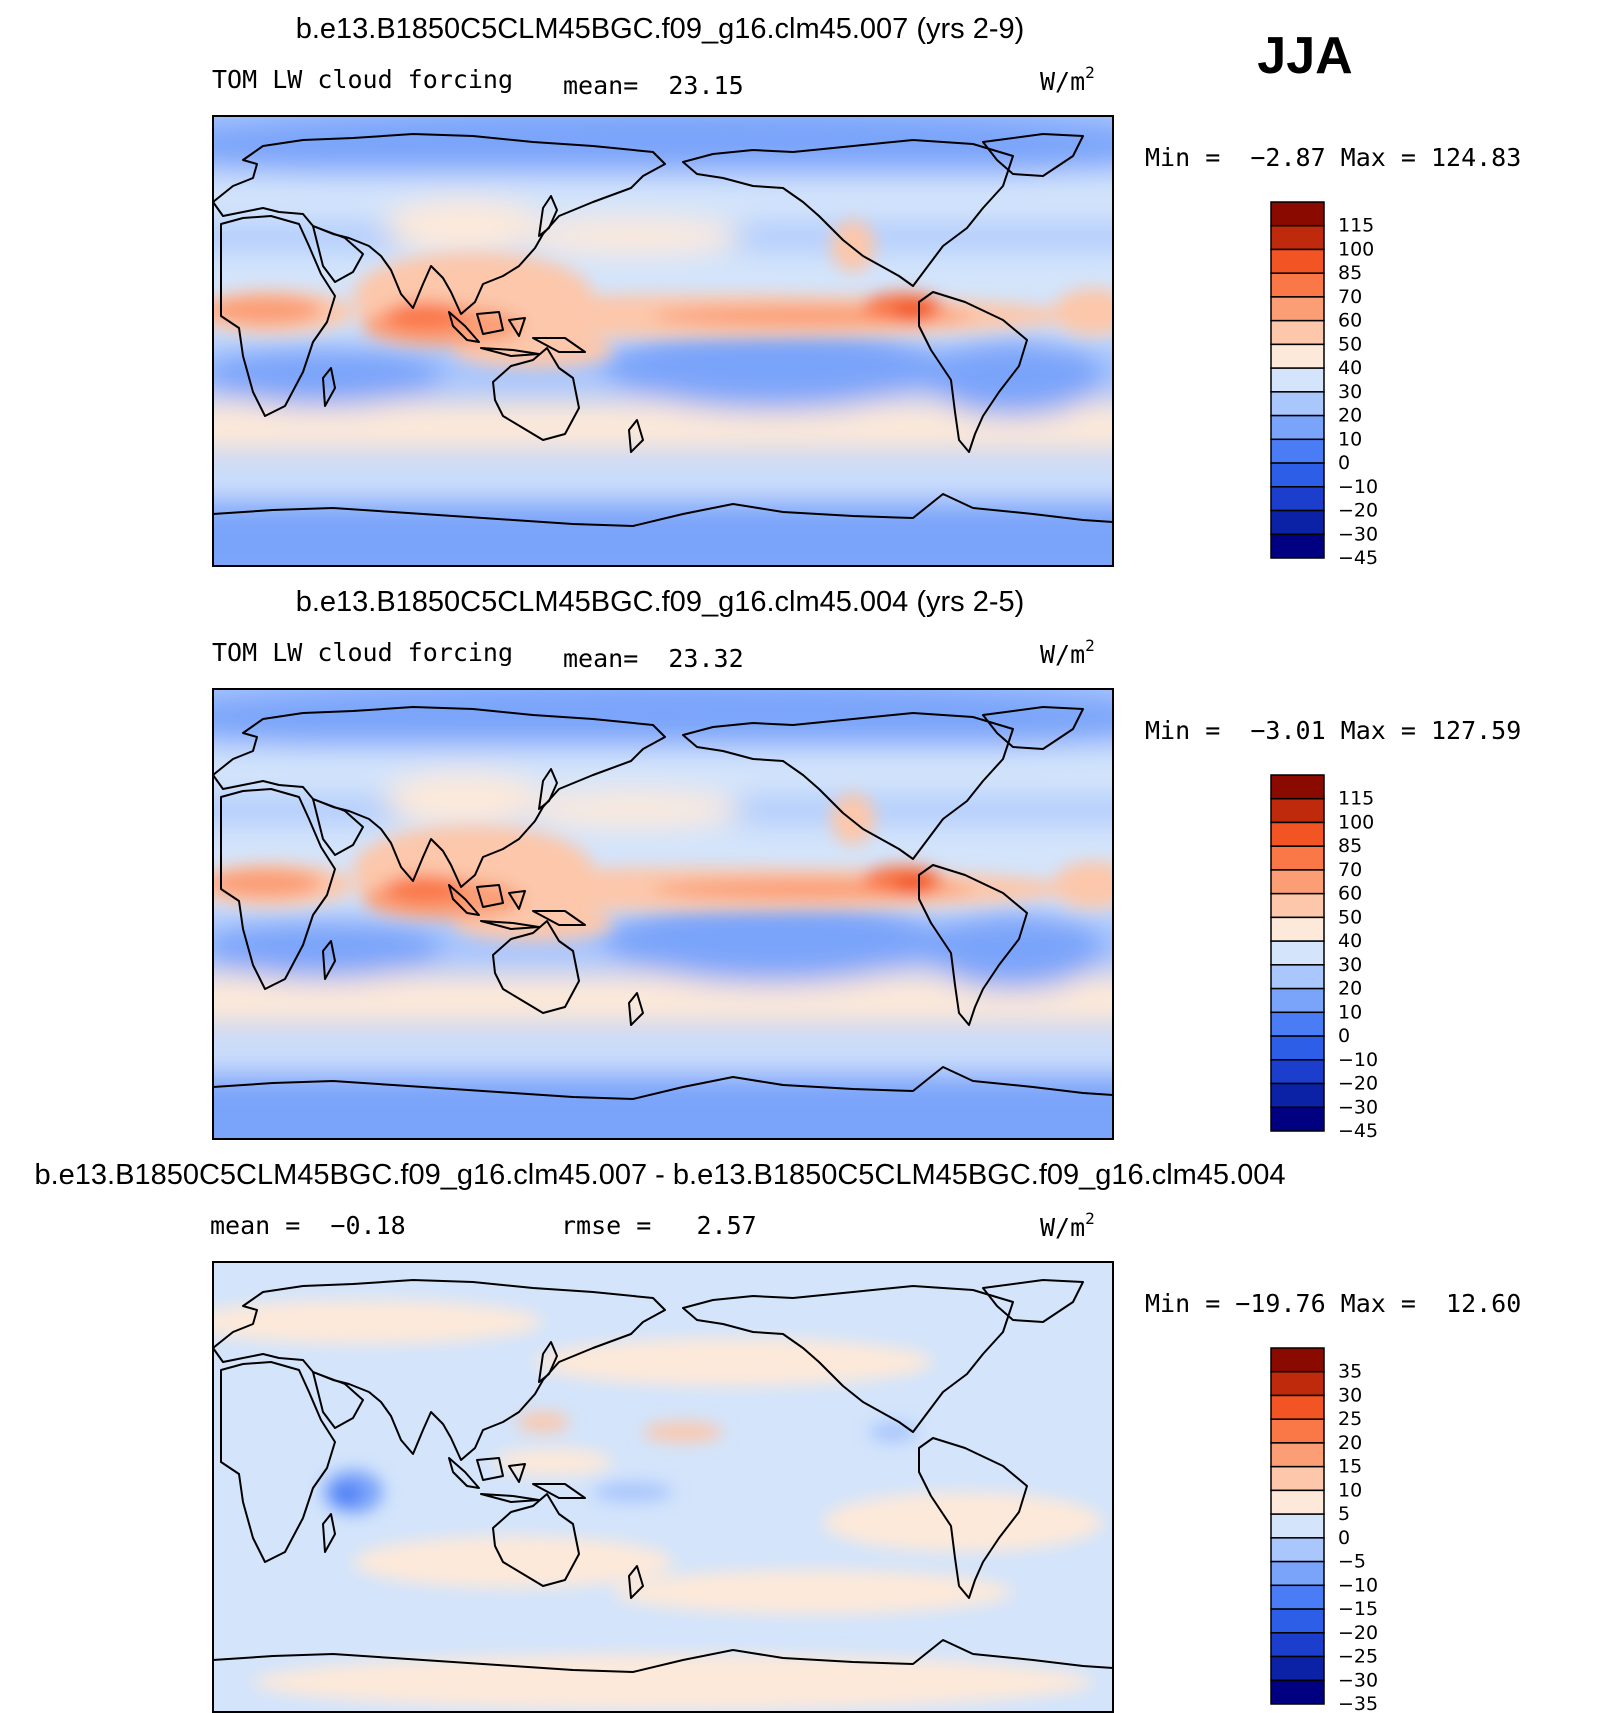 Image resolution: width=1605 pixels, height=1713 pixels. Describe the element at coordinates (1350, 1467) in the screenshot. I see `colorbar-tick-label: 15` at that location.